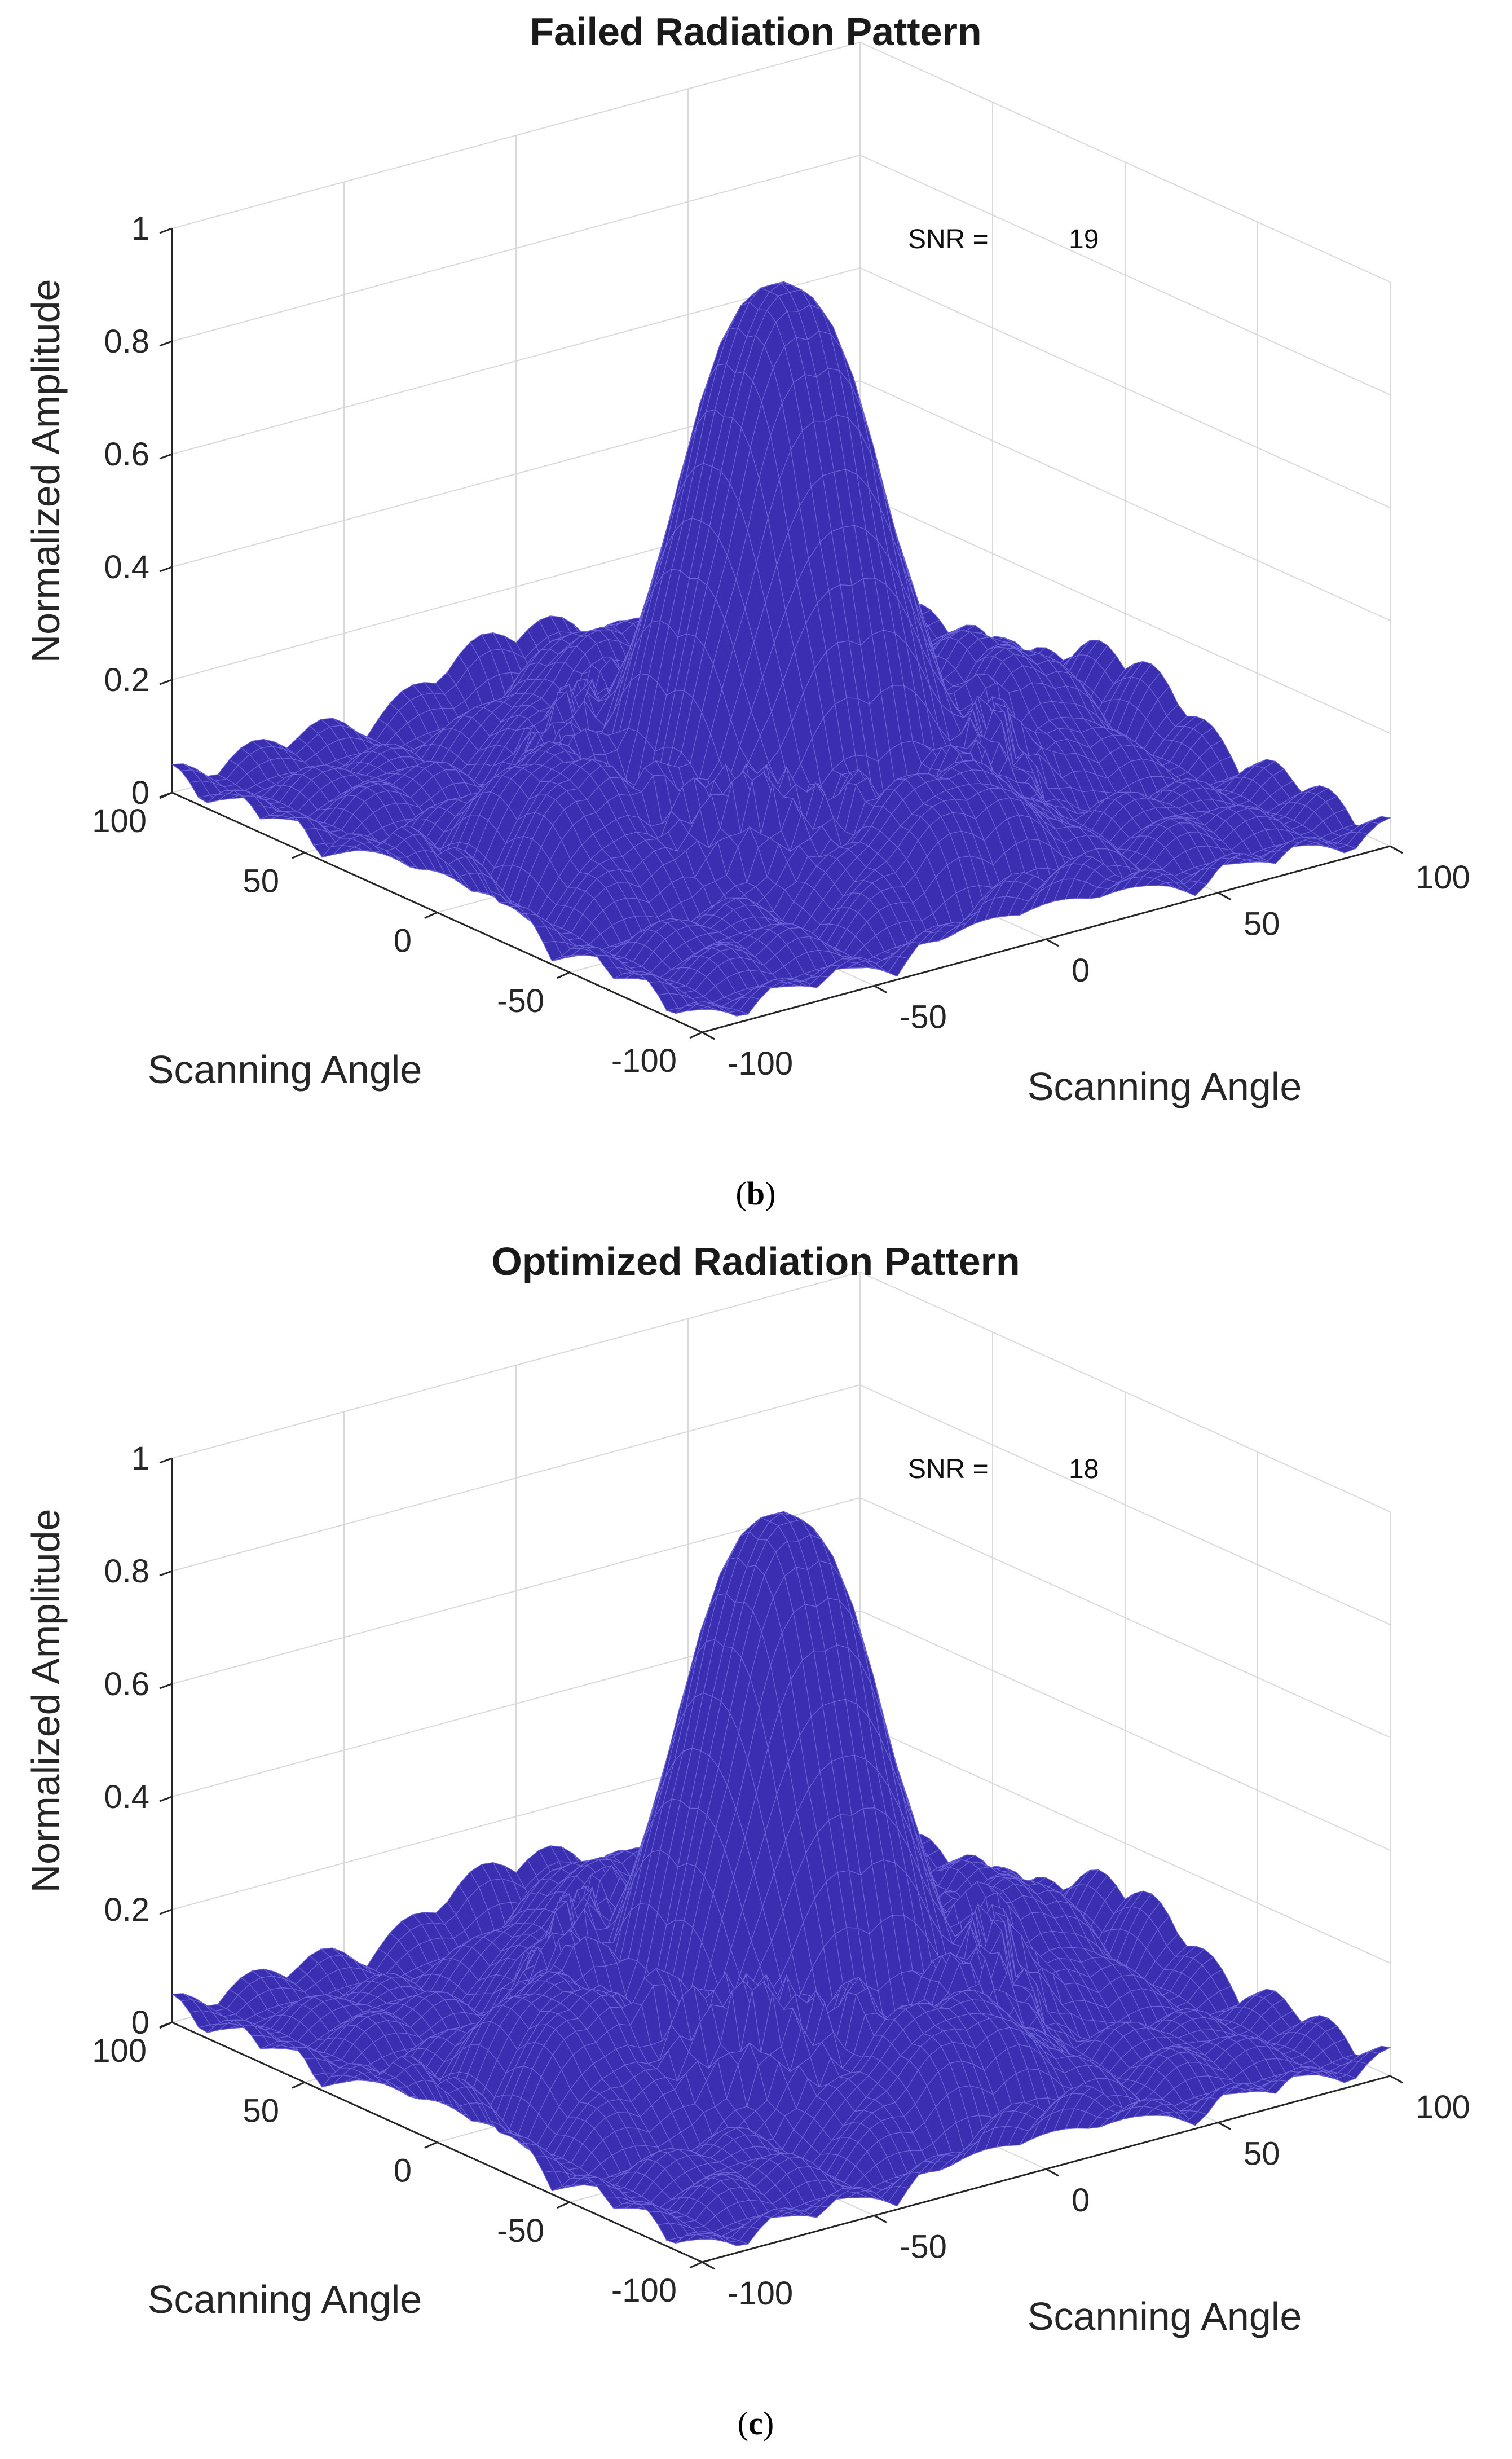 The image size is (1512, 2459). I want to click on z-tick-label: 0, so click(140, 793).